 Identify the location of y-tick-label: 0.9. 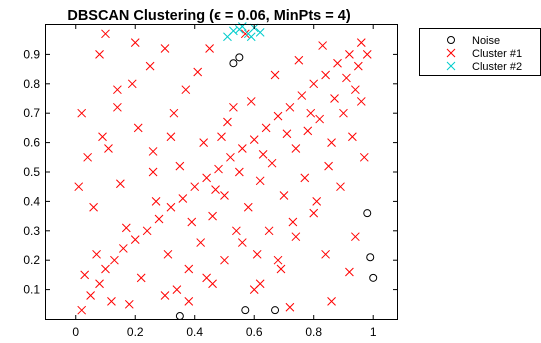
(31, 54).